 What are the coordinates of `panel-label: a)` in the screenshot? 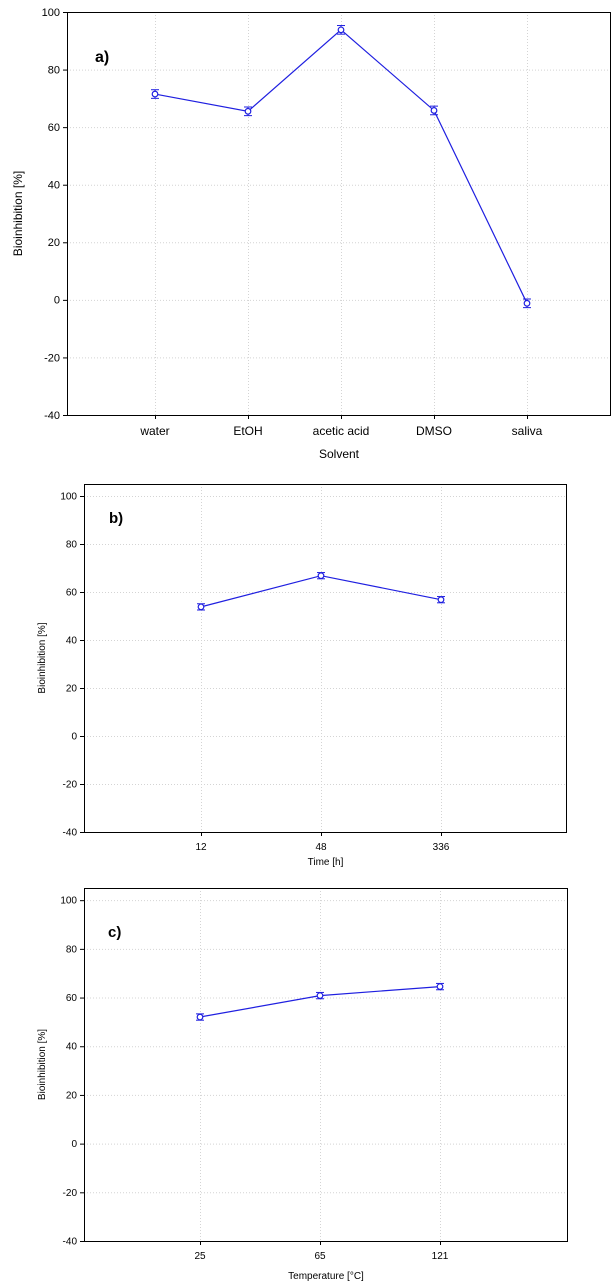 It's located at (102, 57).